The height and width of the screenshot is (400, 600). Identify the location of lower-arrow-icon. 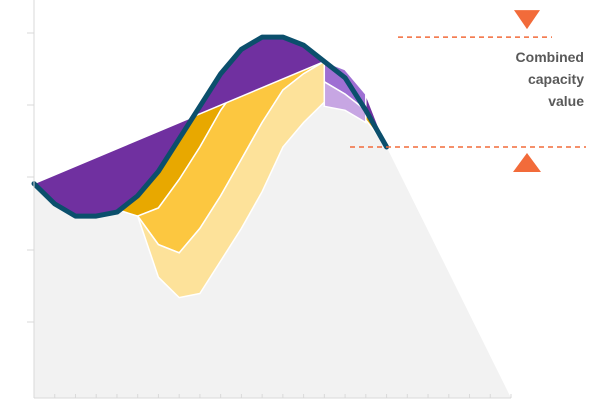
(527, 162).